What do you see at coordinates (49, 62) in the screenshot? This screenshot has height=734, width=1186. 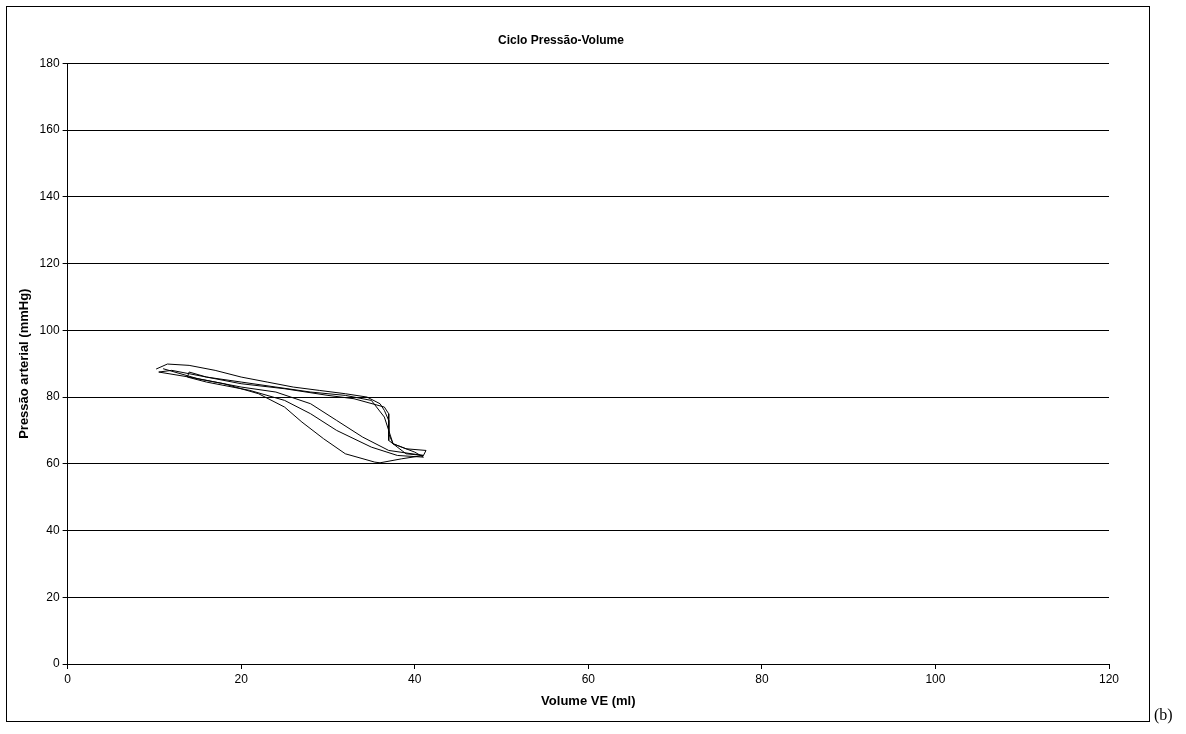 I see `y-tick-label: 180` at bounding box center [49, 62].